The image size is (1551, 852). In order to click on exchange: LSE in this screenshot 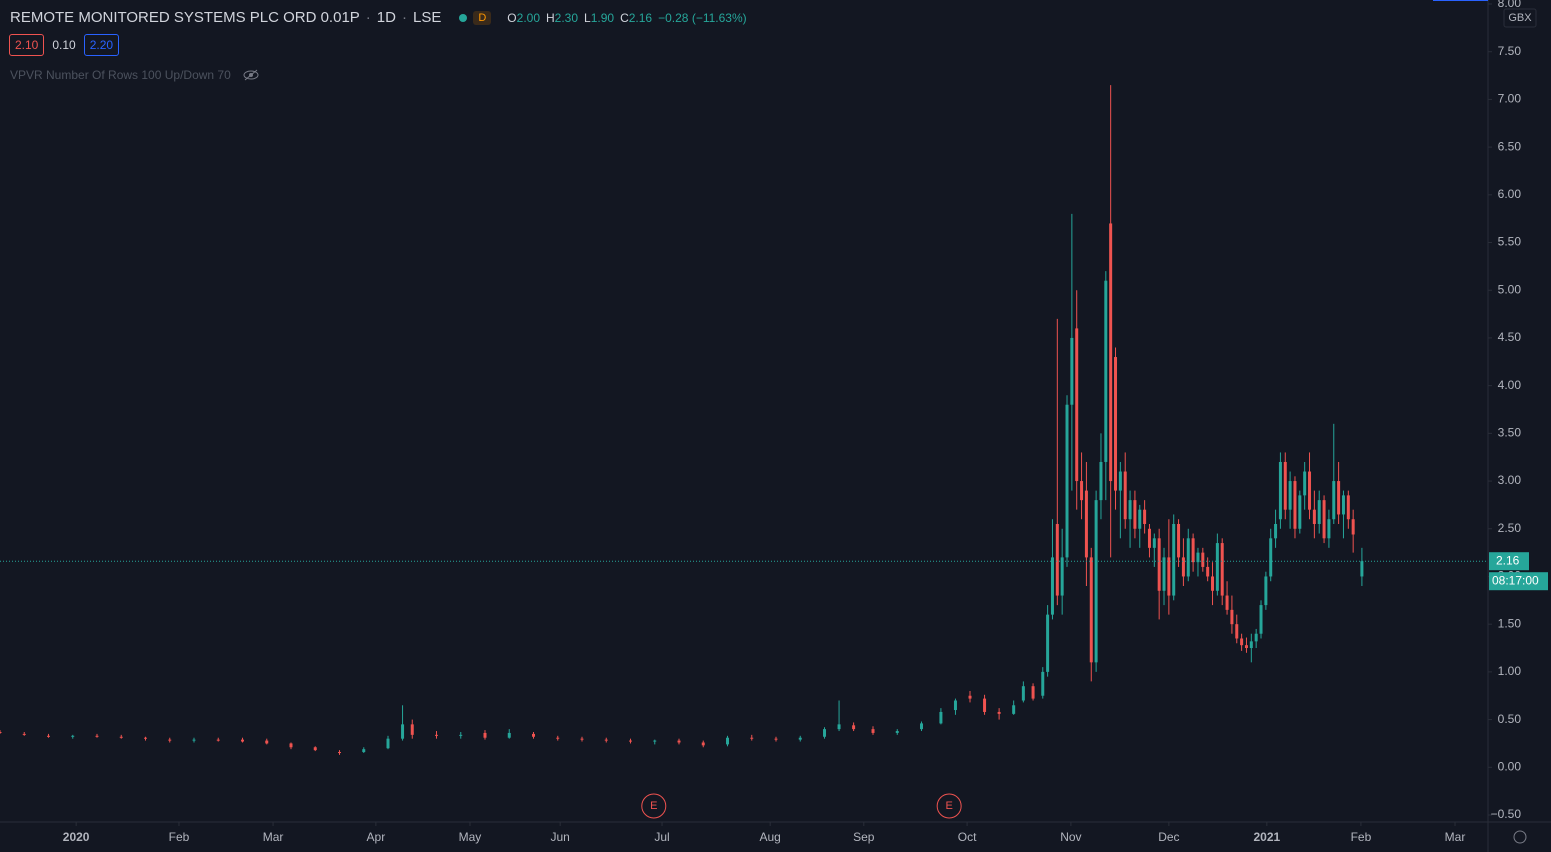, I will do `click(427, 17)`.